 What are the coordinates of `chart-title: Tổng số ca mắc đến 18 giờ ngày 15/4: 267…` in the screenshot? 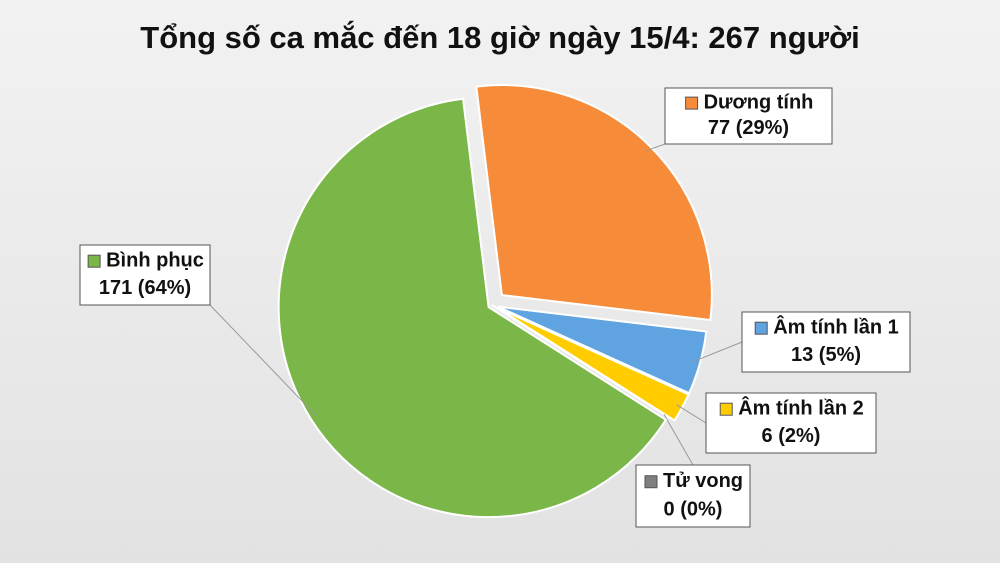 It's located at (499, 37).